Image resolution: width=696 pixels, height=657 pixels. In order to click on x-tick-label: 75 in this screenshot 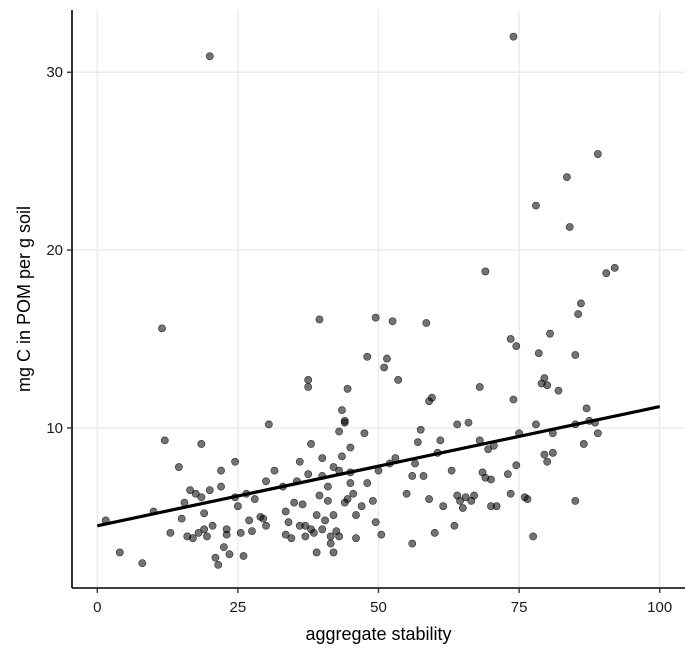, I will do `click(519, 607)`.